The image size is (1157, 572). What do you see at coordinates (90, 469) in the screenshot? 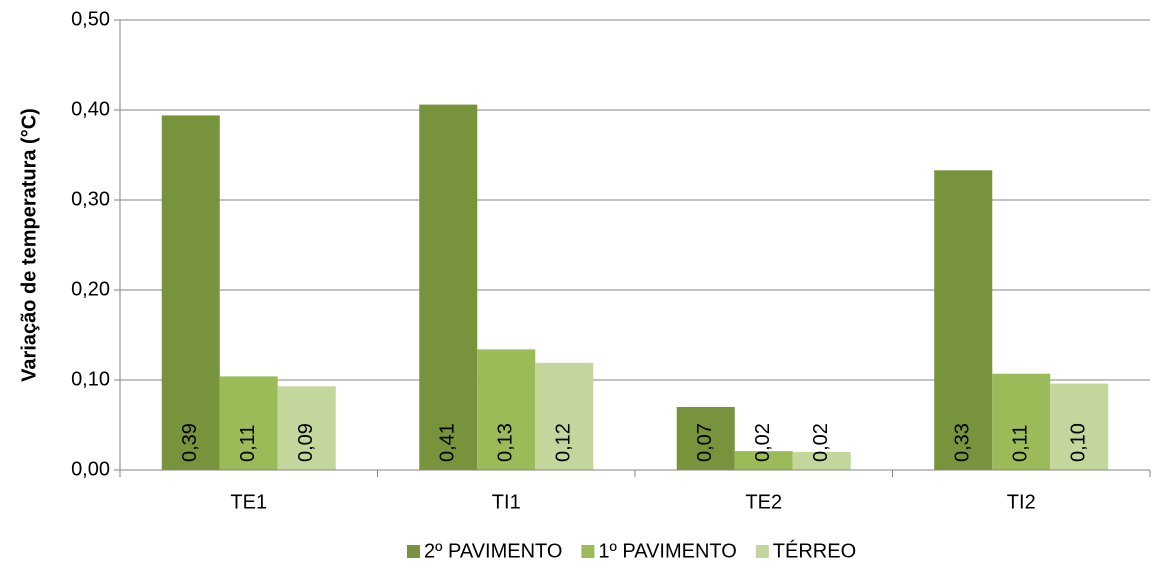
I see `y-tick-label: 0,00` at bounding box center [90, 469].